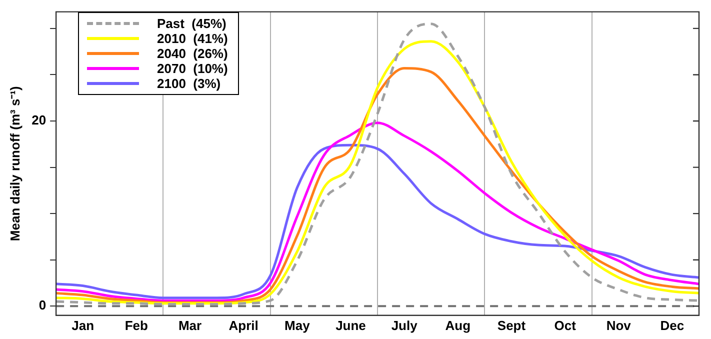 Image resolution: width=711 pixels, height=339 pixels. I want to click on y-tick-label: 20, so click(39, 120).